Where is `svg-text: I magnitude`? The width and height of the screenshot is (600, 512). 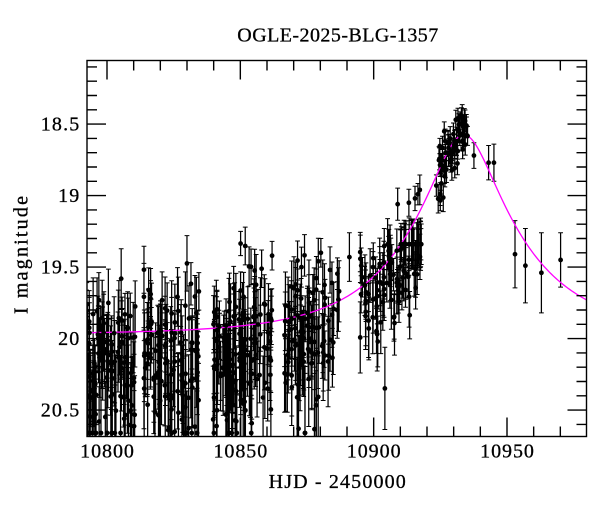
svg-text: I magnitude is located at coordinates (22, 254).